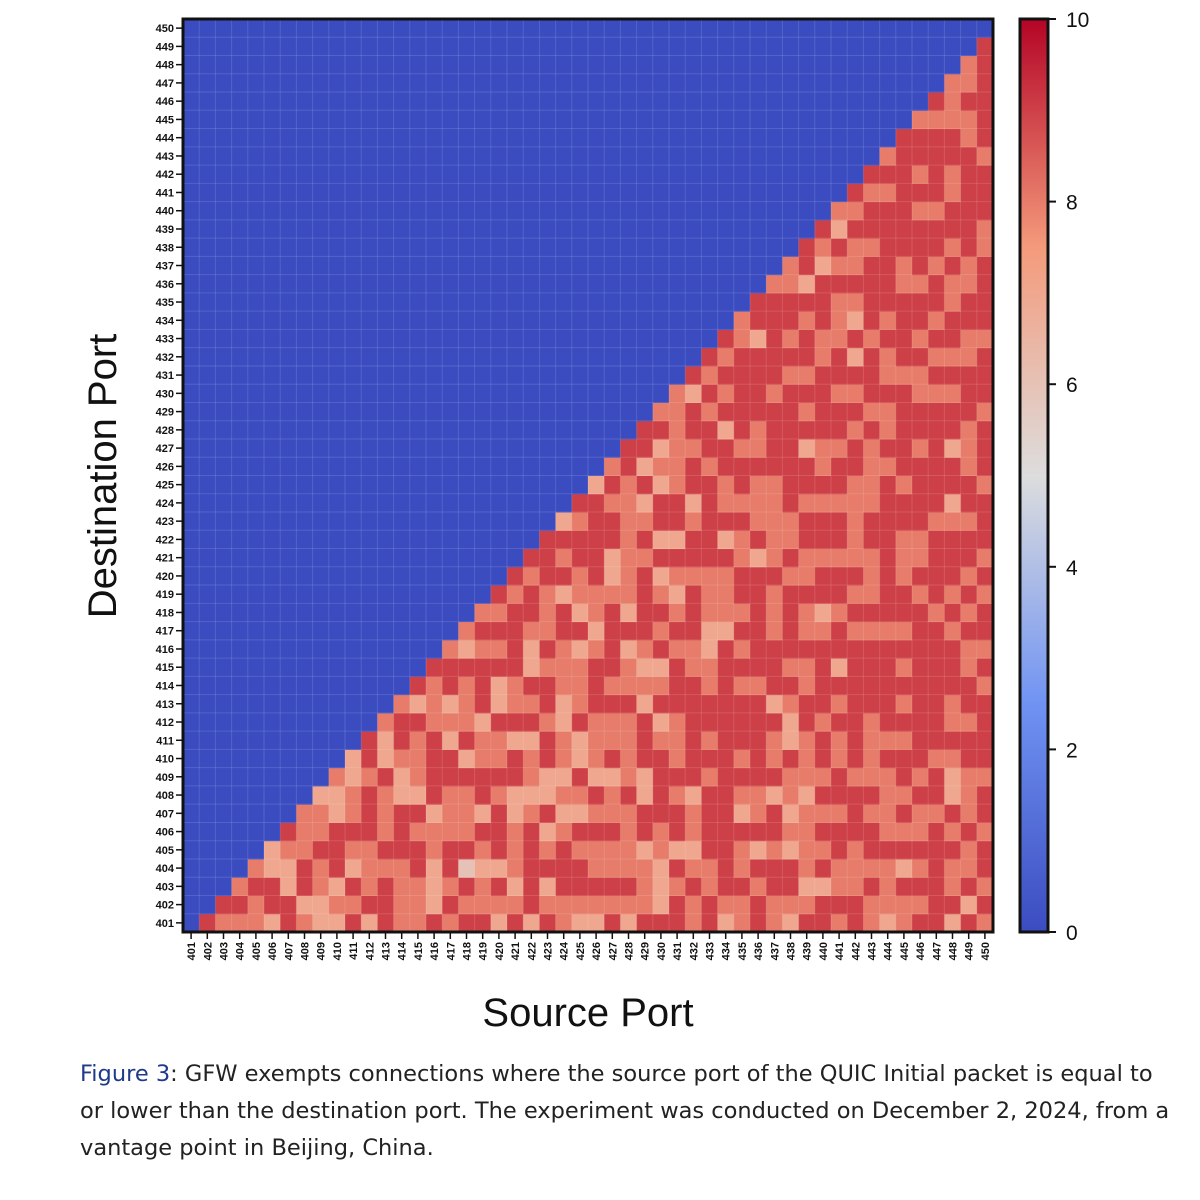  I want to click on x-tick-label: 436, so click(759, 951).